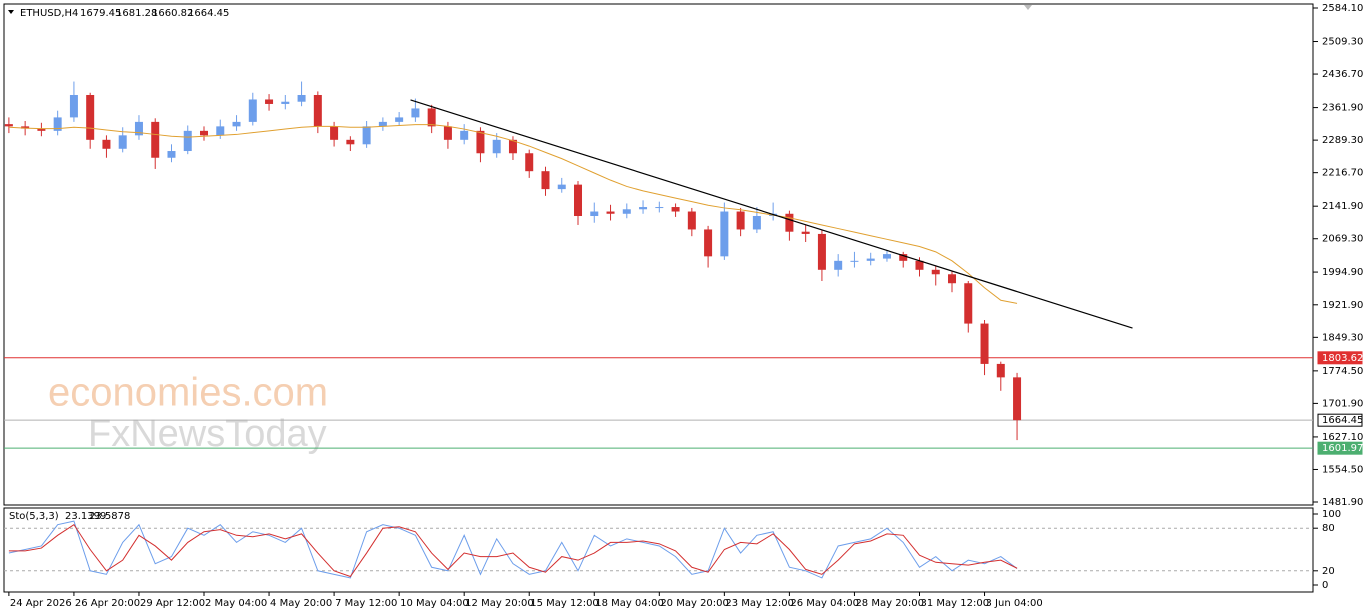 The width and height of the screenshot is (1366, 615). What do you see at coordinates (49, 13) in the screenshot?
I see `symbol-title: ETHUSD,H4` at bounding box center [49, 13].